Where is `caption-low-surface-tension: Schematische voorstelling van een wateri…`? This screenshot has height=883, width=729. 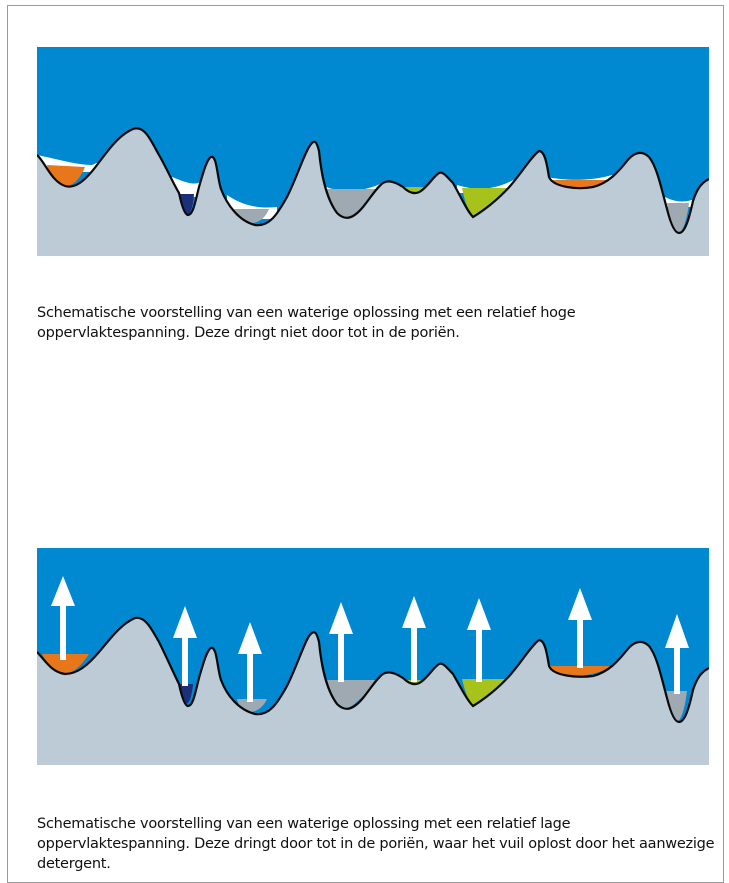 caption-low-surface-tension: Schematische voorstelling van een wateri… is located at coordinates (376, 843).